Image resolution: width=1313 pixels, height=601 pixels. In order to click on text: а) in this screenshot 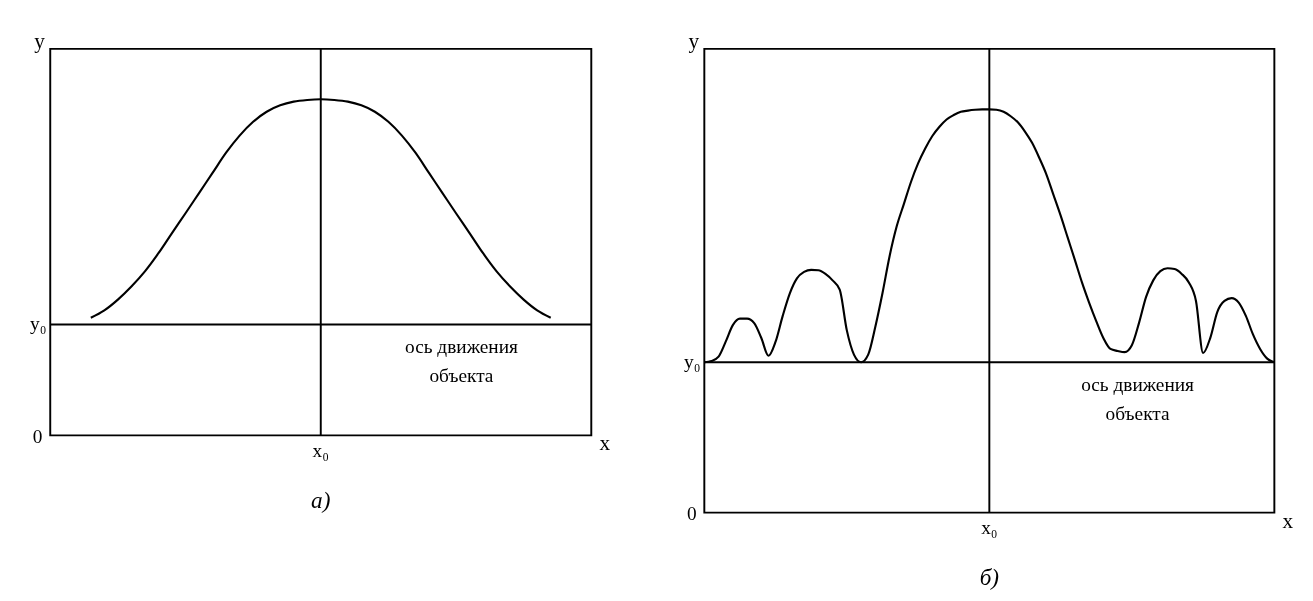, I will do `click(321, 499)`.